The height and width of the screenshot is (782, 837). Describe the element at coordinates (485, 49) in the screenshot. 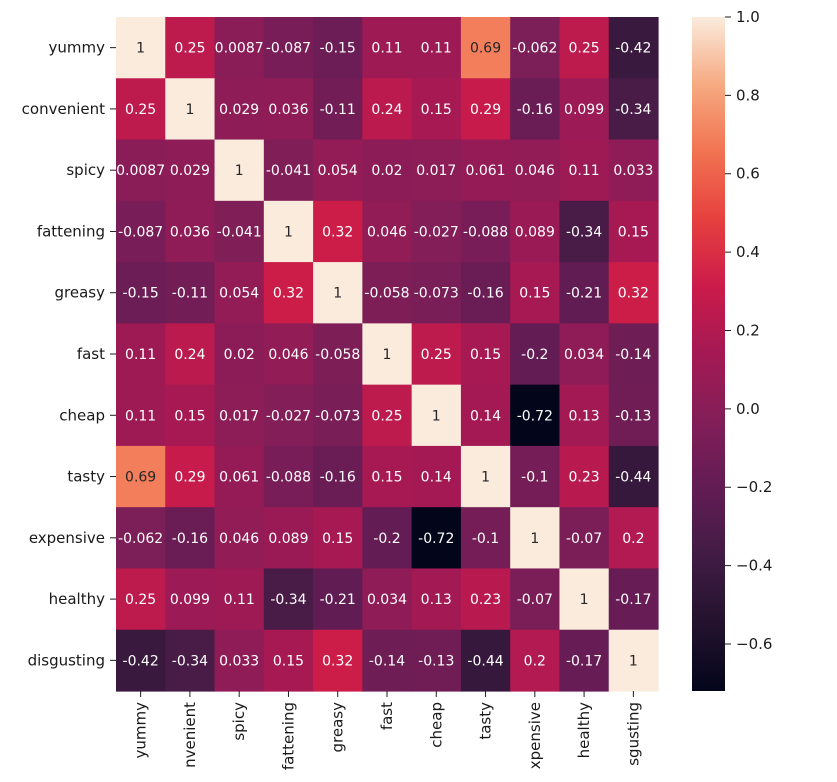

I see `cell-value-label: 0.69` at that location.